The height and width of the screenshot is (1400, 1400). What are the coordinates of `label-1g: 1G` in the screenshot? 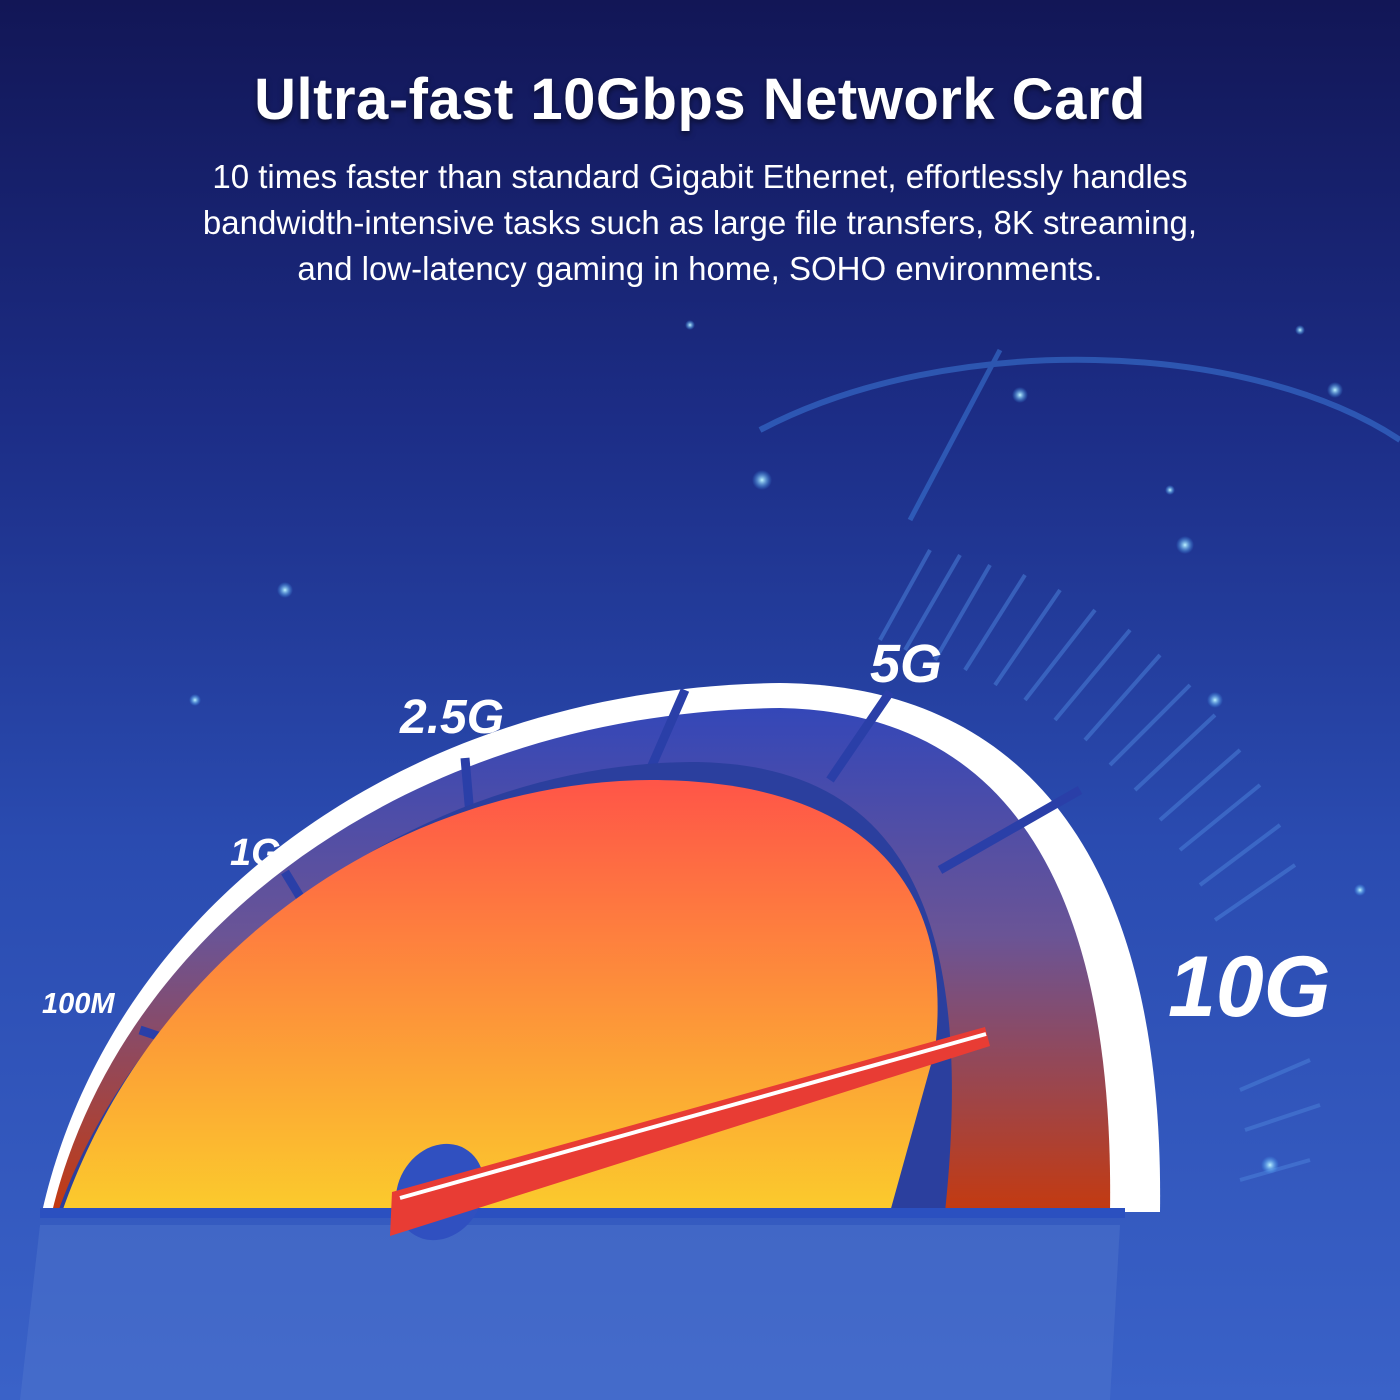 It's located at (255, 853).